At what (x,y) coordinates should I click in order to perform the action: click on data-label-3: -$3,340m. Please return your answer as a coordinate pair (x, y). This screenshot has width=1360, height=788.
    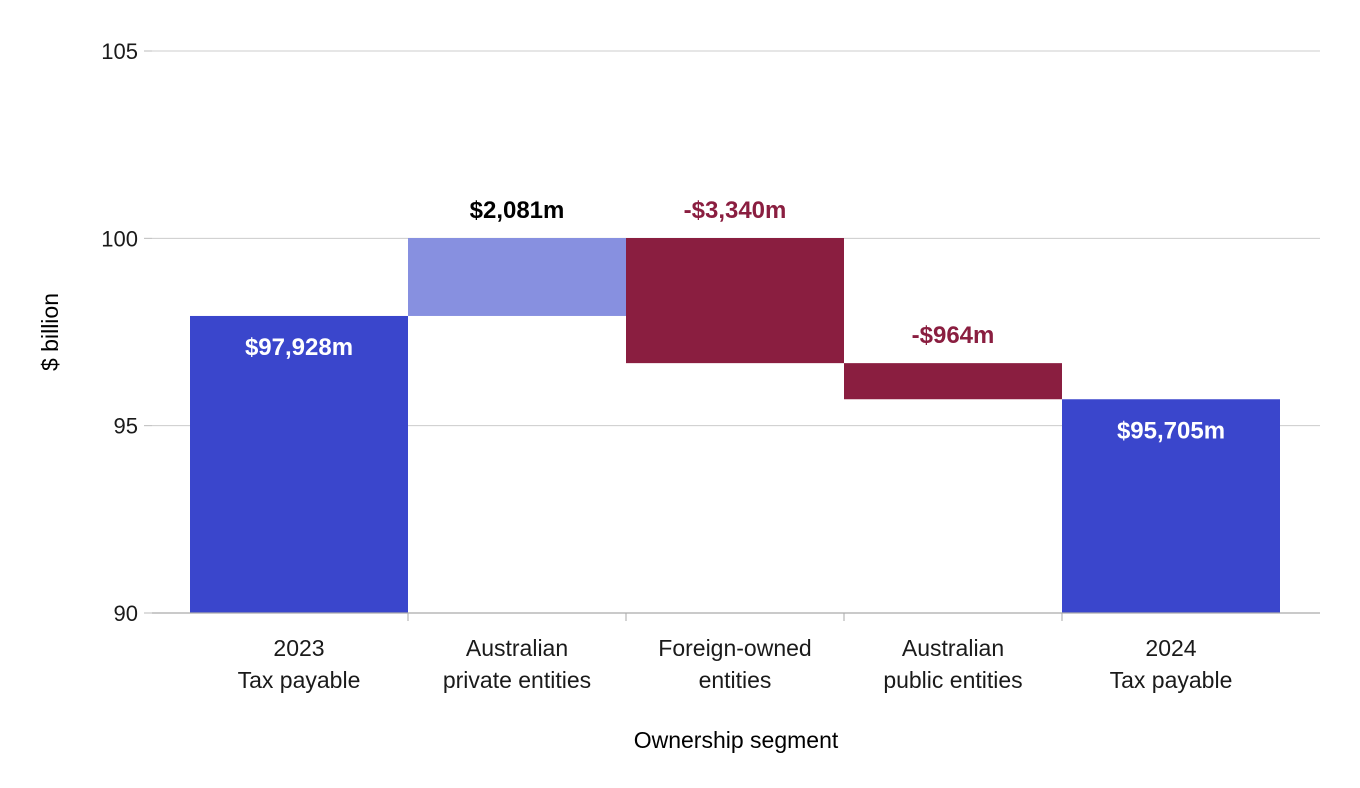
    Looking at the image, I should click on (735, 210).